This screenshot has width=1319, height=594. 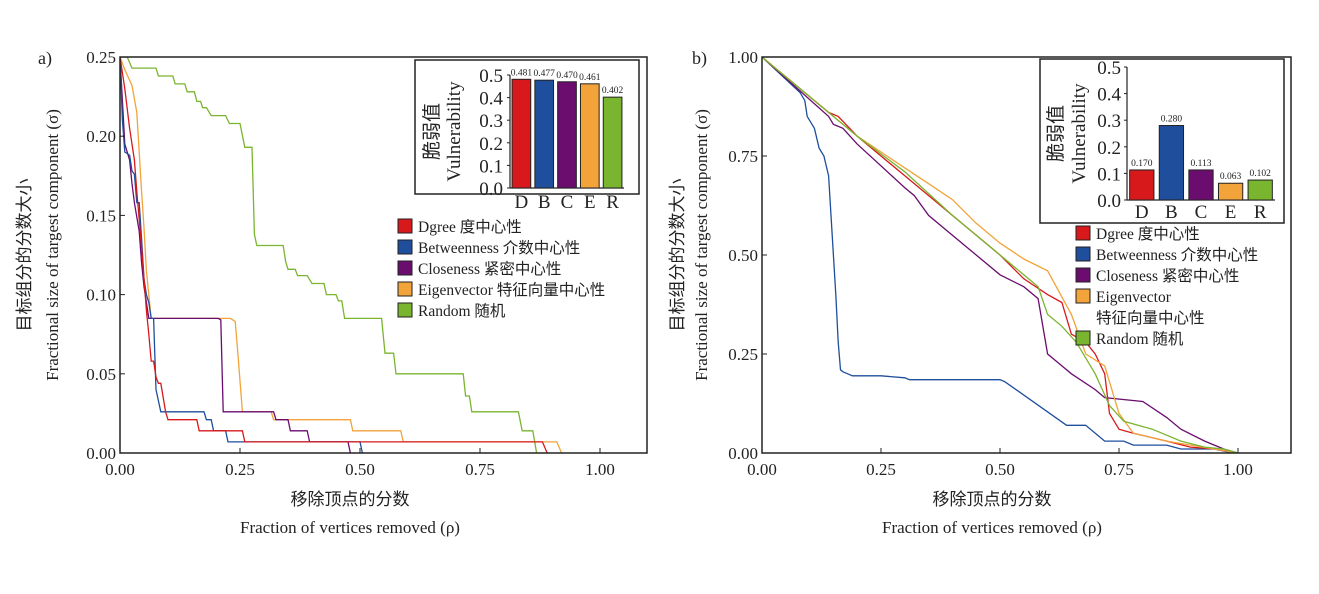 What do you see at coordinates (590, 78) in the screenshot?
I see `inset-data-label: 0.461` at bounding box center [590, 78].